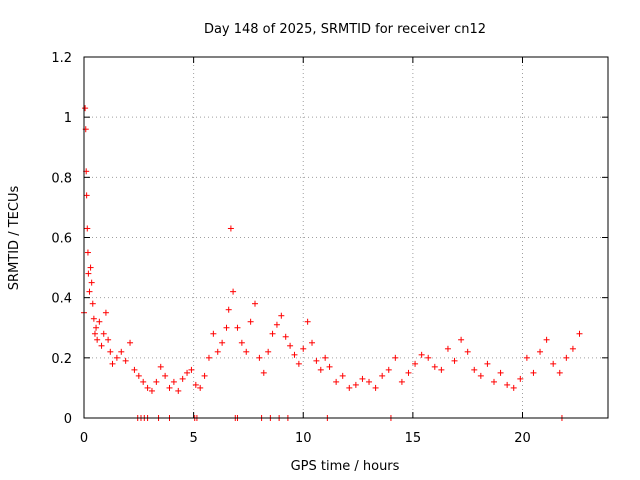  I want to click on y-tick-label: 0.8, so click(61, 178).